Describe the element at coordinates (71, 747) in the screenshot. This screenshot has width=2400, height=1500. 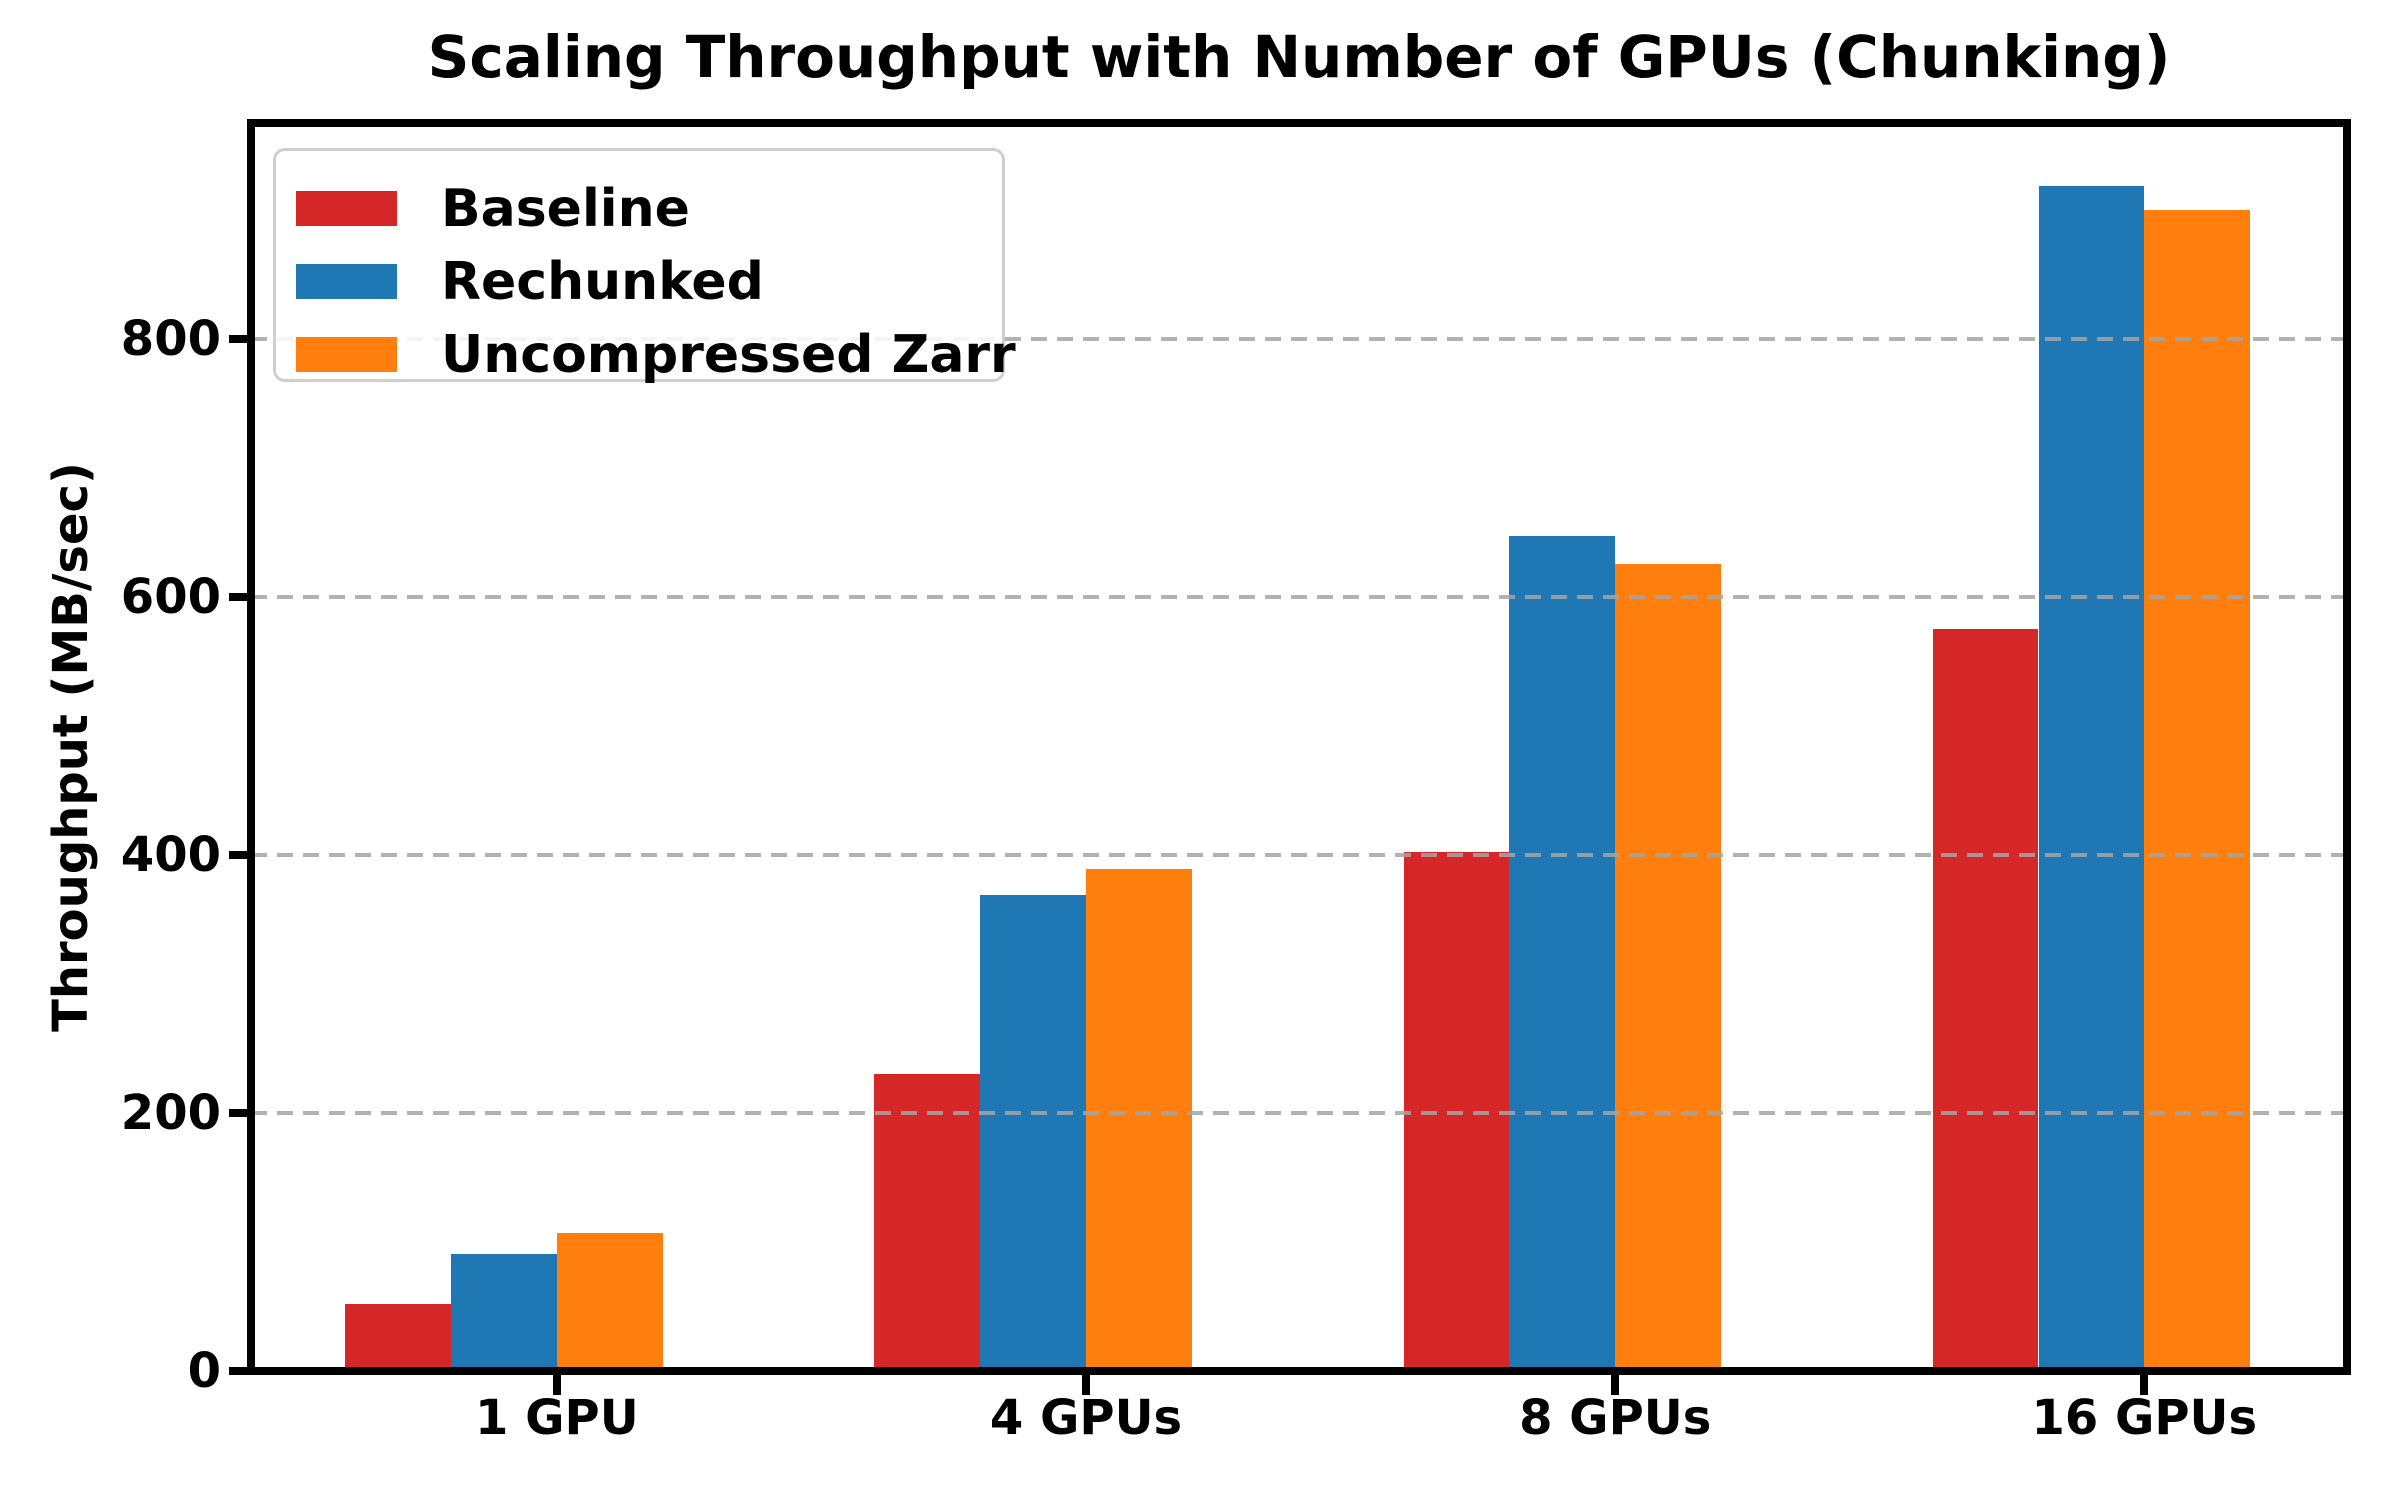
I see `y-axis-label: Throughput (MB/sec)` at that location.